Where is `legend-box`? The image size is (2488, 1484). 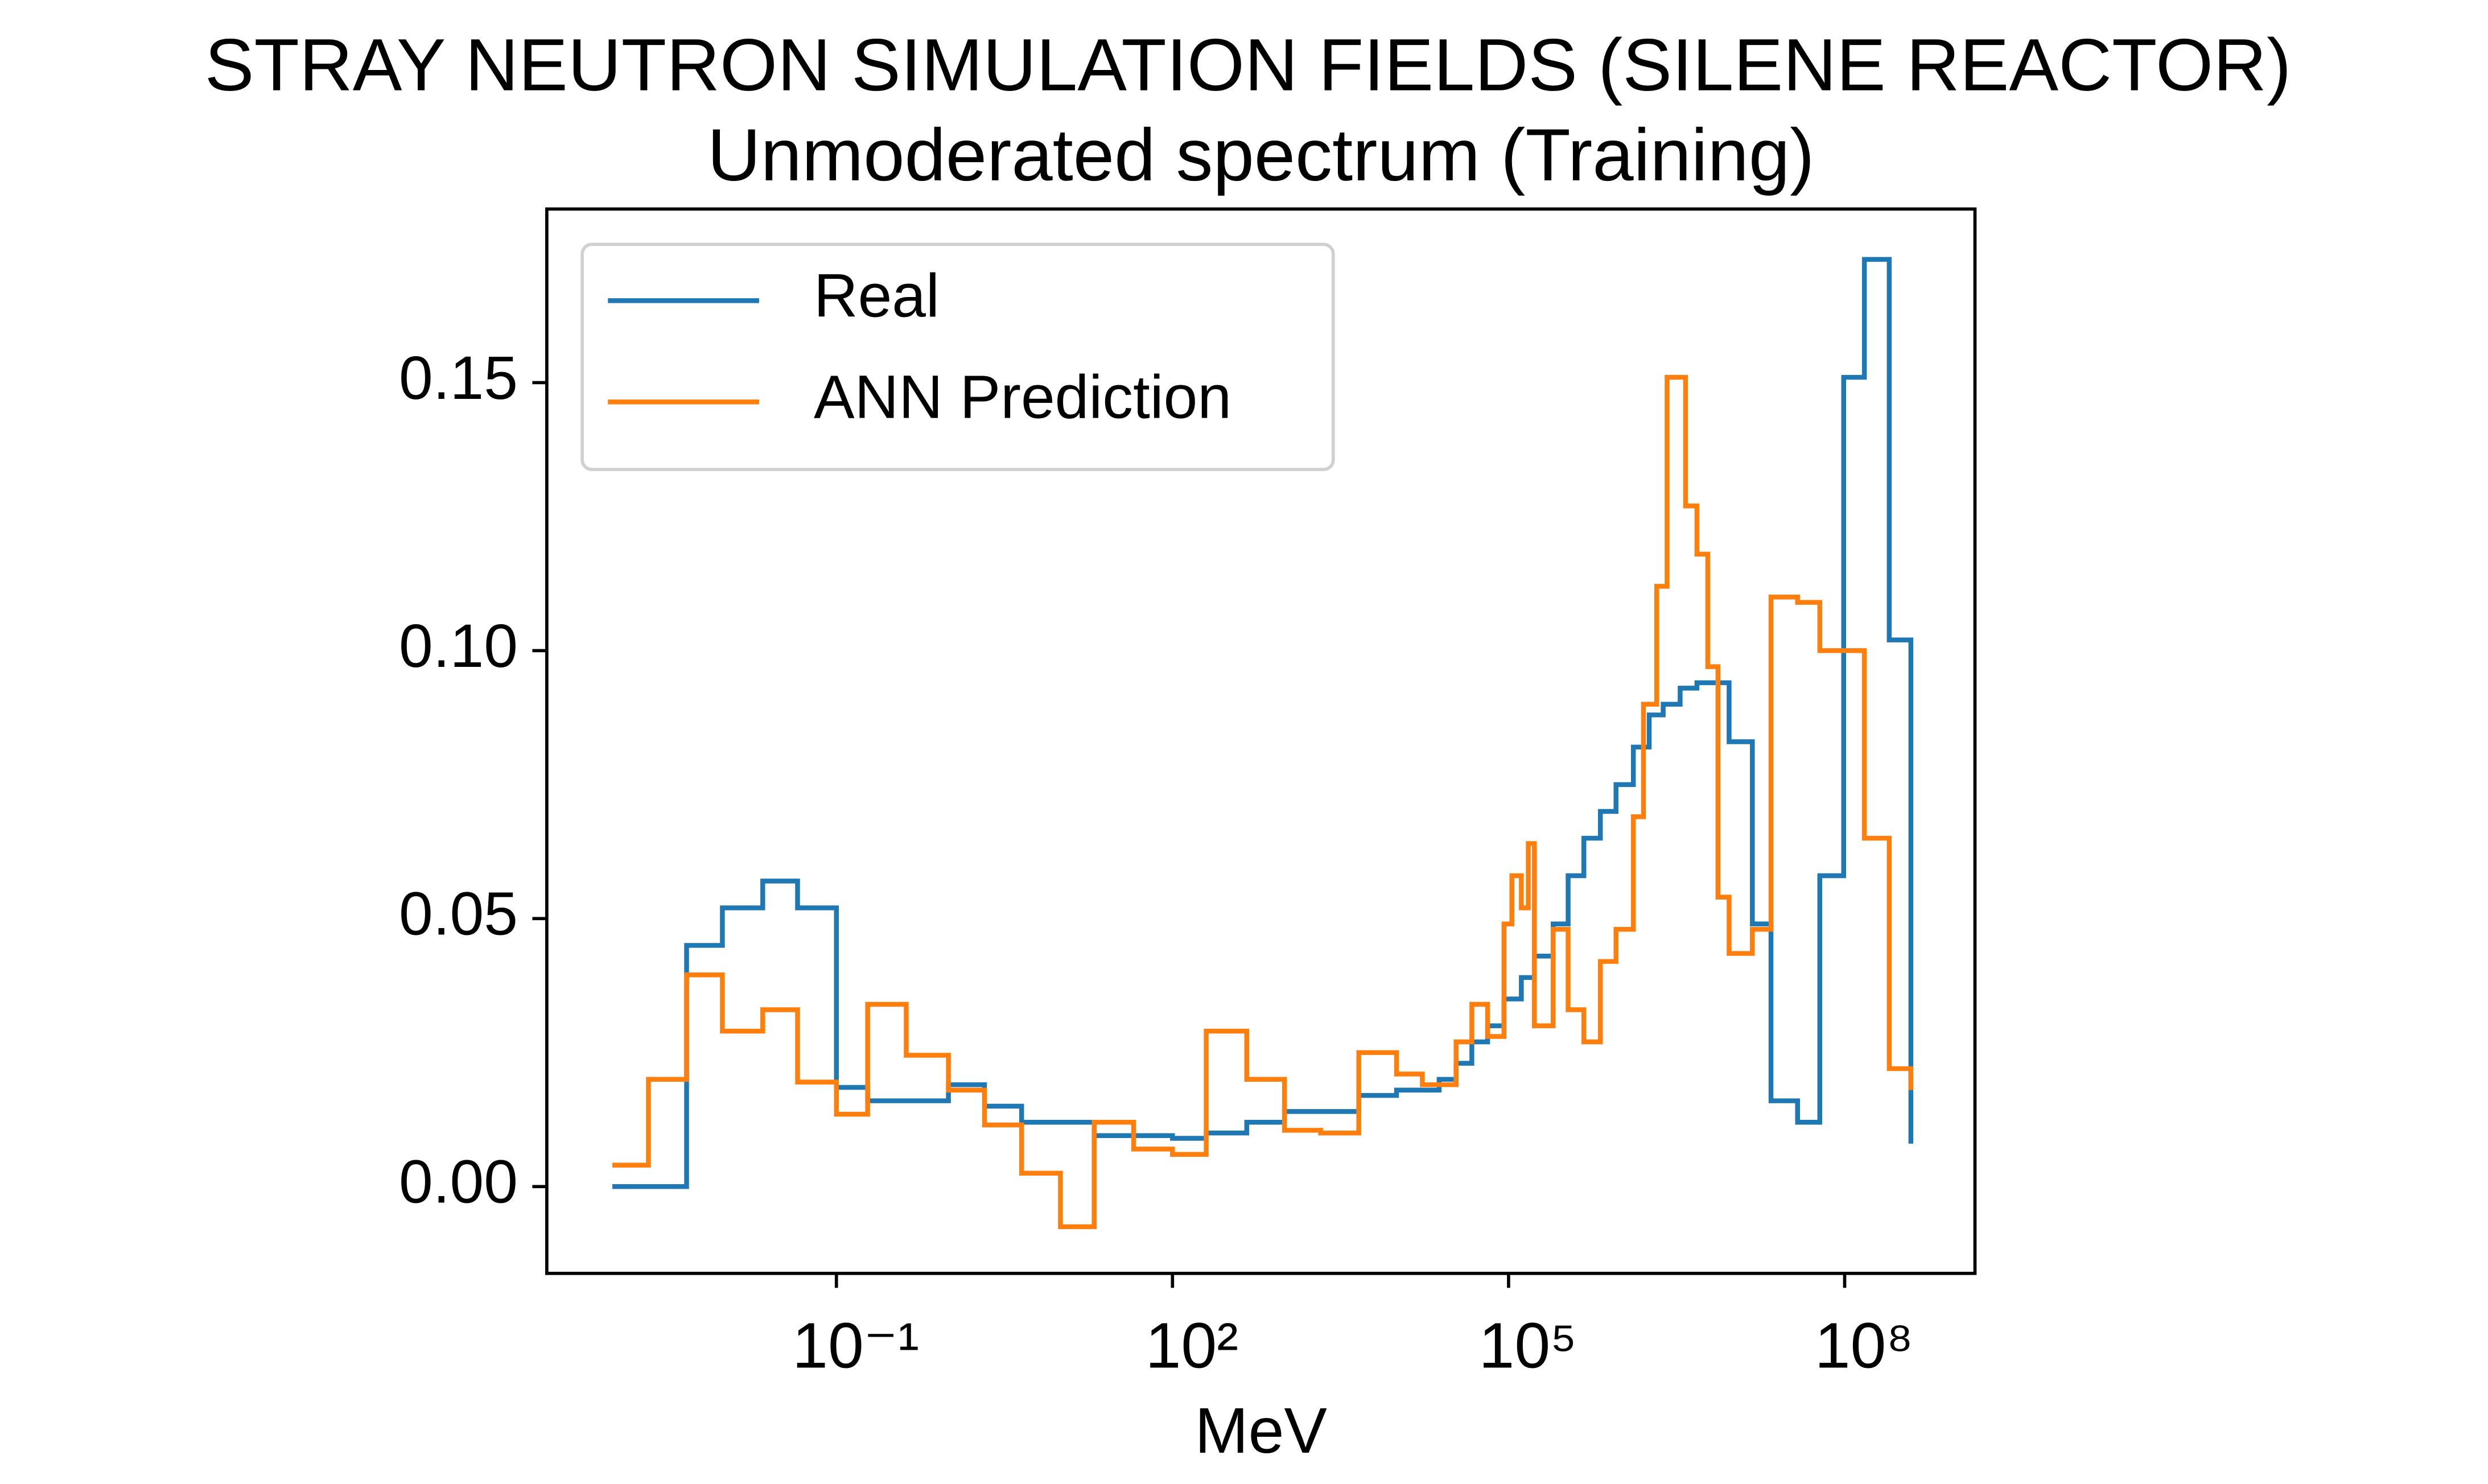 legend-box is located at coordinates (958, 357).